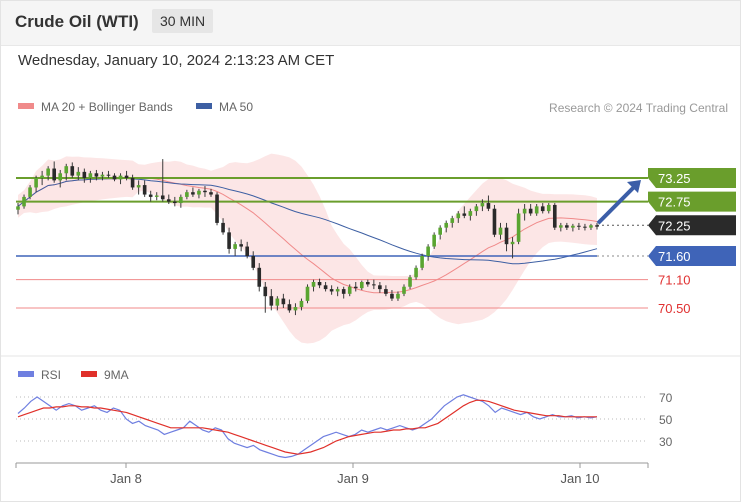 This screenshot has height=503, width=741. Describe the element at coordinates (332, 474) in the screenshot. I see `x-axis-ticks: Jan 8 Jan 9 Jan 10` at that location.